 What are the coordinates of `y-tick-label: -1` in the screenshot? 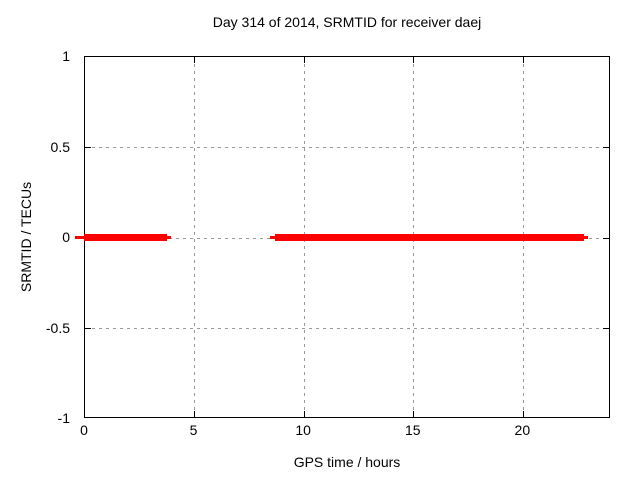 It's located at (63, 418).